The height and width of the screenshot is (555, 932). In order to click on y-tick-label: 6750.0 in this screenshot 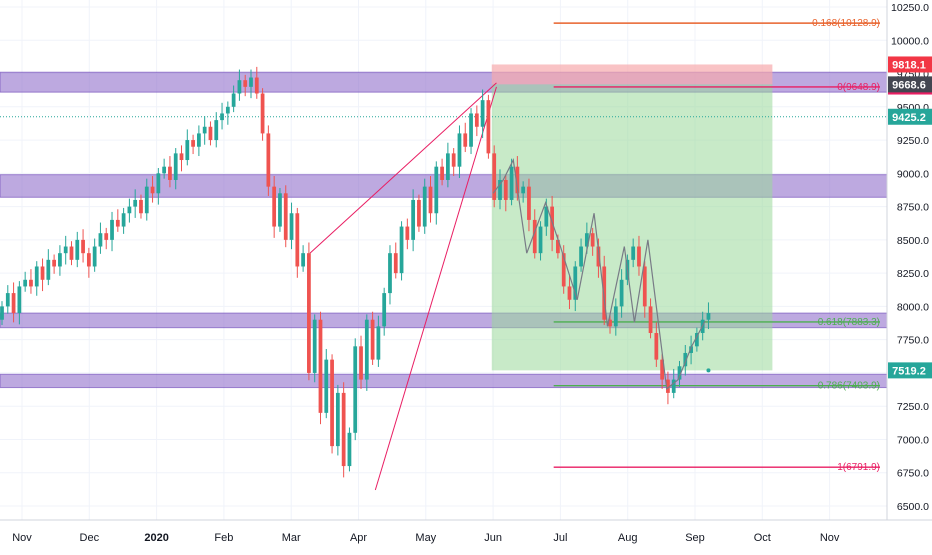, I will do `click(913, 474)`.